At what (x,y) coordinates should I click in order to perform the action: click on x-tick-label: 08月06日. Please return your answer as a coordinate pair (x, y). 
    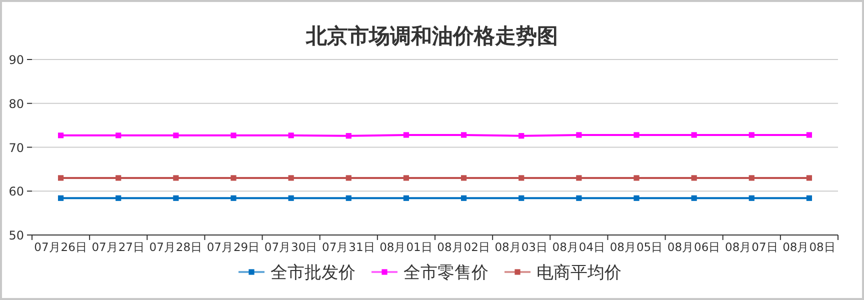
    Looking at the image, I should click on (694, 247).